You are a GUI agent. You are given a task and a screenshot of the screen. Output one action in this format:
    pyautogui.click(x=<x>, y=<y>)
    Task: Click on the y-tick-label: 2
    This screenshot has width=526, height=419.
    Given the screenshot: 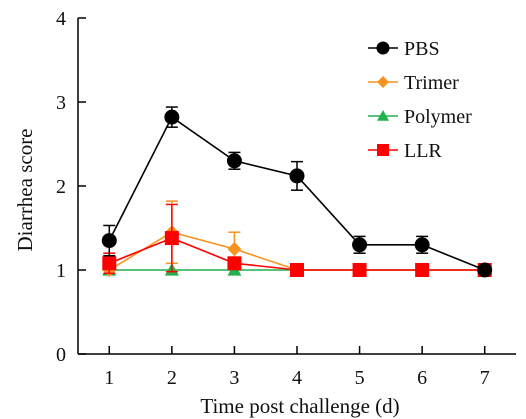 What is the action you would take?
    pyautogui.click(x=61, y=187)
    